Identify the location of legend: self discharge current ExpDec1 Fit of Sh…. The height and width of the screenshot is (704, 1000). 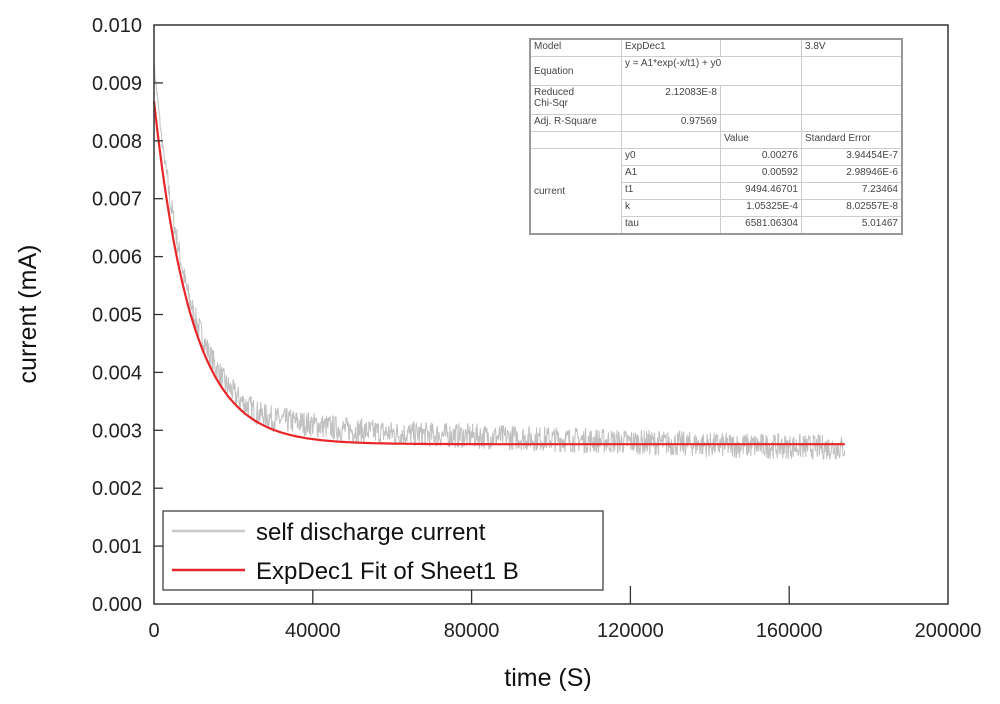
(383, 550).